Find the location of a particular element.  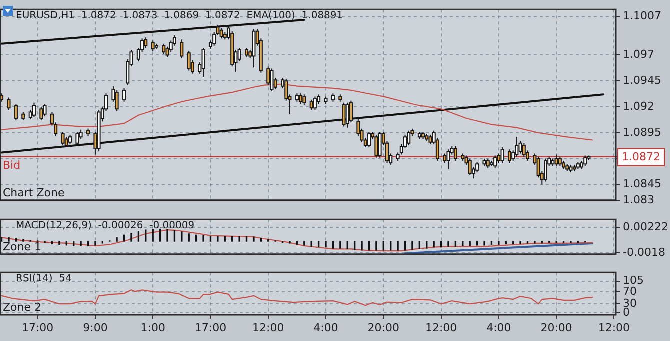

x-tick-label: 9:00 is located at coordinates (95, 327).